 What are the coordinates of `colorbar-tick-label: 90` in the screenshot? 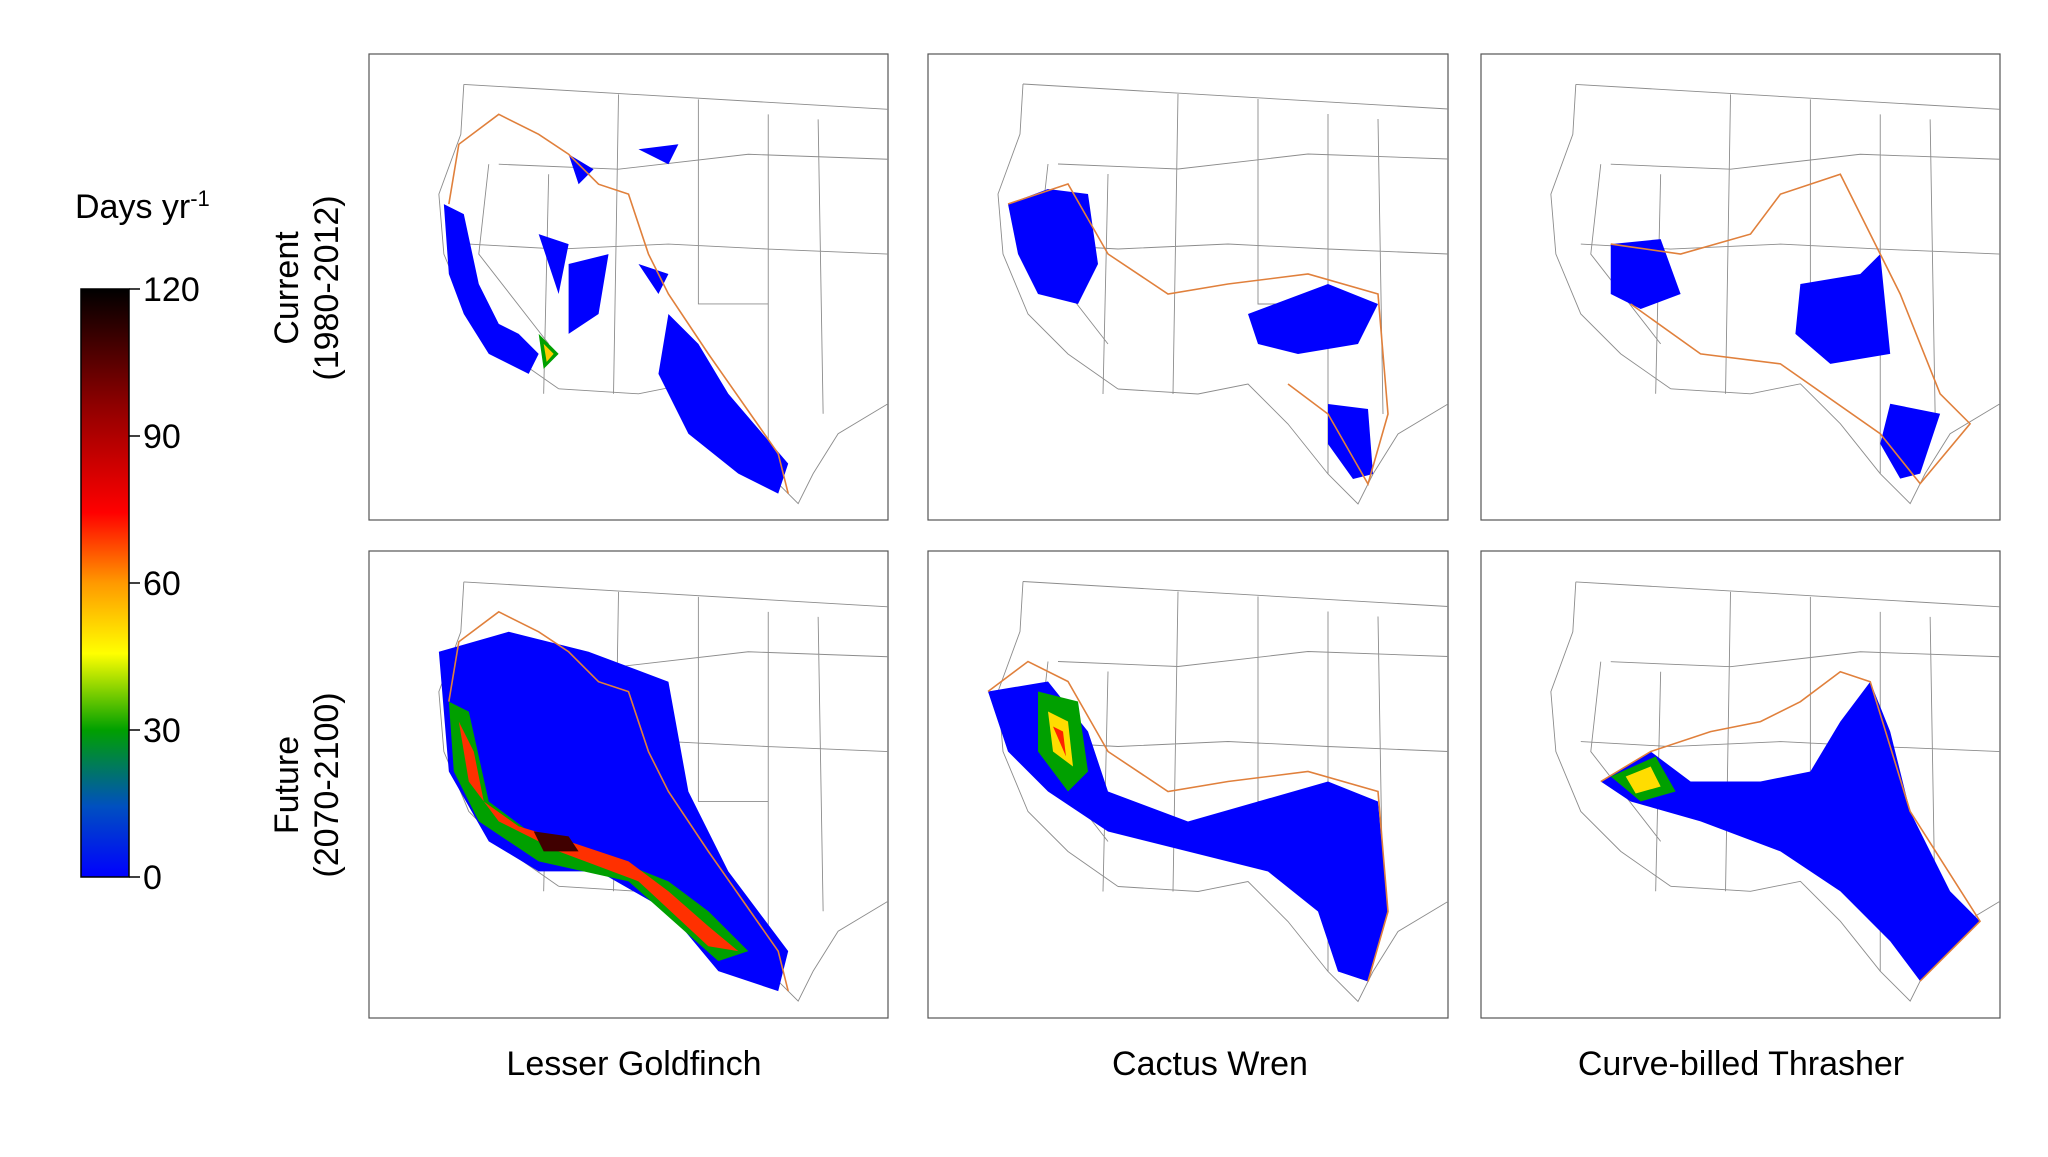 It's located at (162, 437).